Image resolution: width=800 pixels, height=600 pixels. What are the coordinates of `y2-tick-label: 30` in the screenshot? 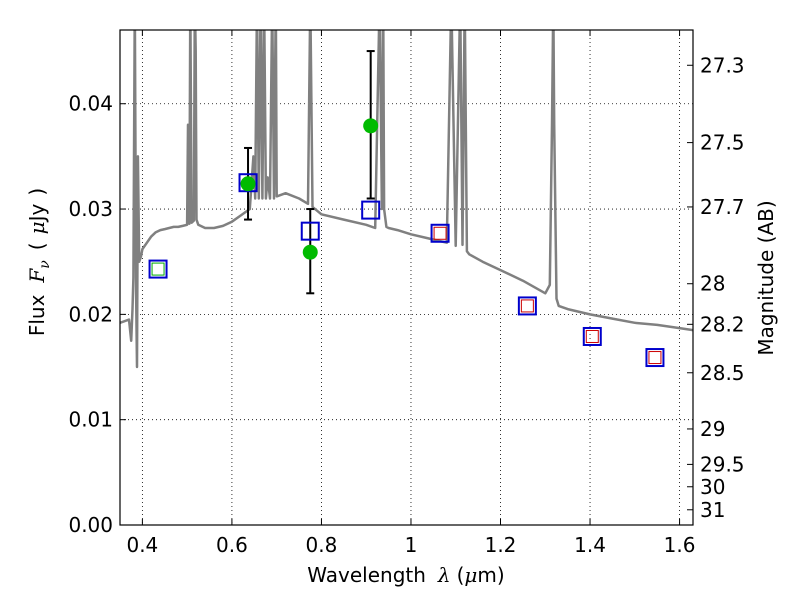 It's located at (712, 487).